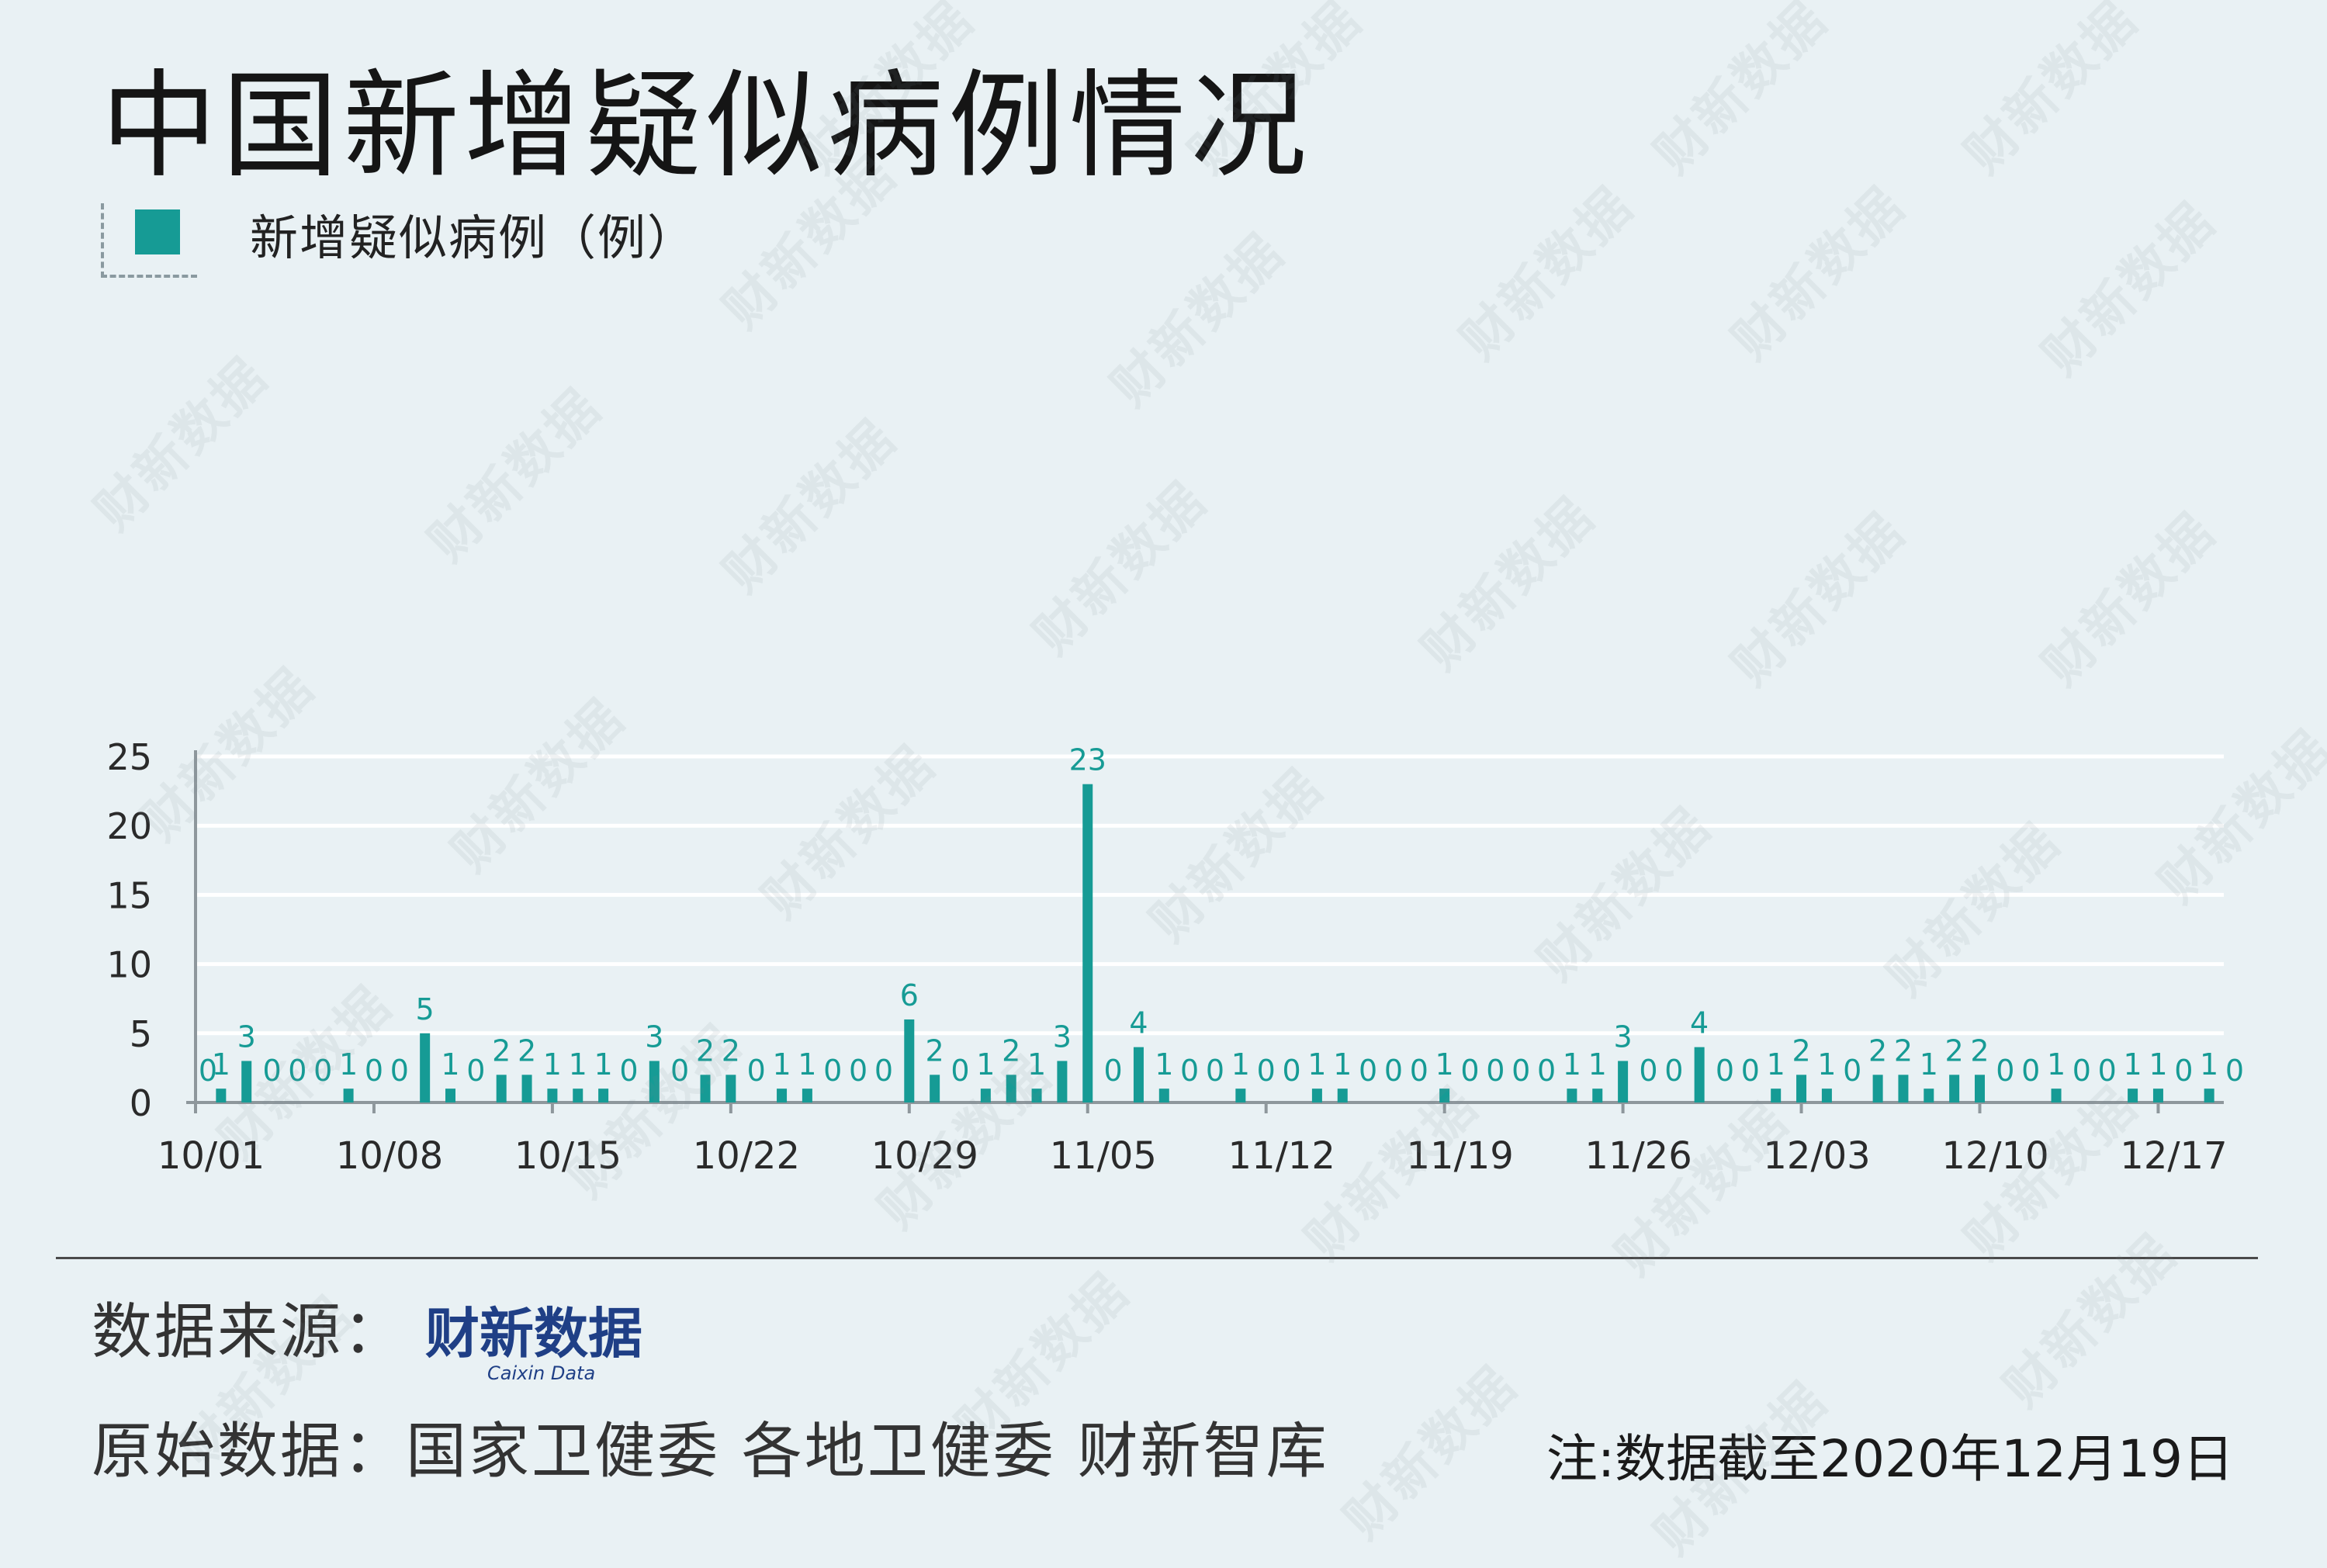  I want to click on brand-en: Caixin Data, so click(541, 1373).